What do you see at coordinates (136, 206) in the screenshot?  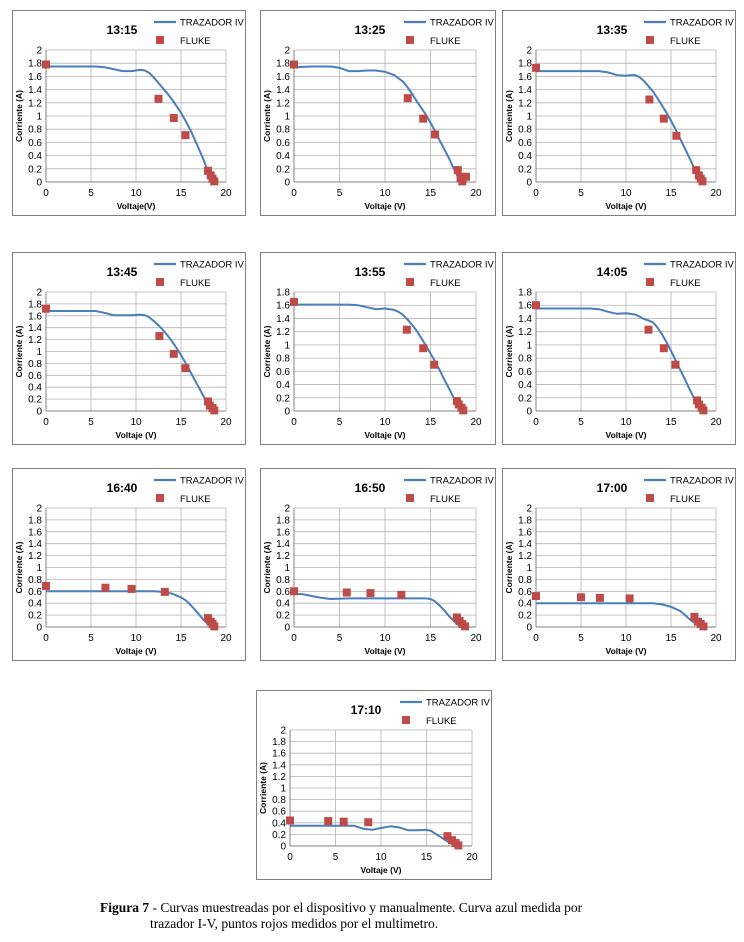 I see `x-axis-label: Voltaje(V)` at bounding box center [136, 206].